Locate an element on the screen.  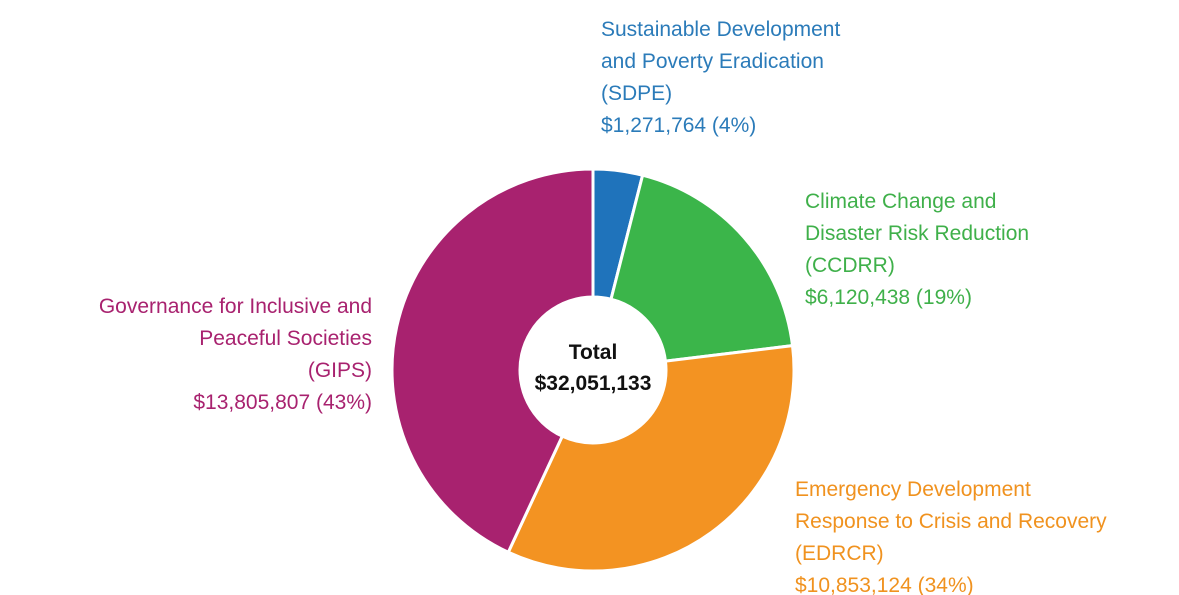
value-label: $13,805,807 (43%) is located at coordinates (282, 402).